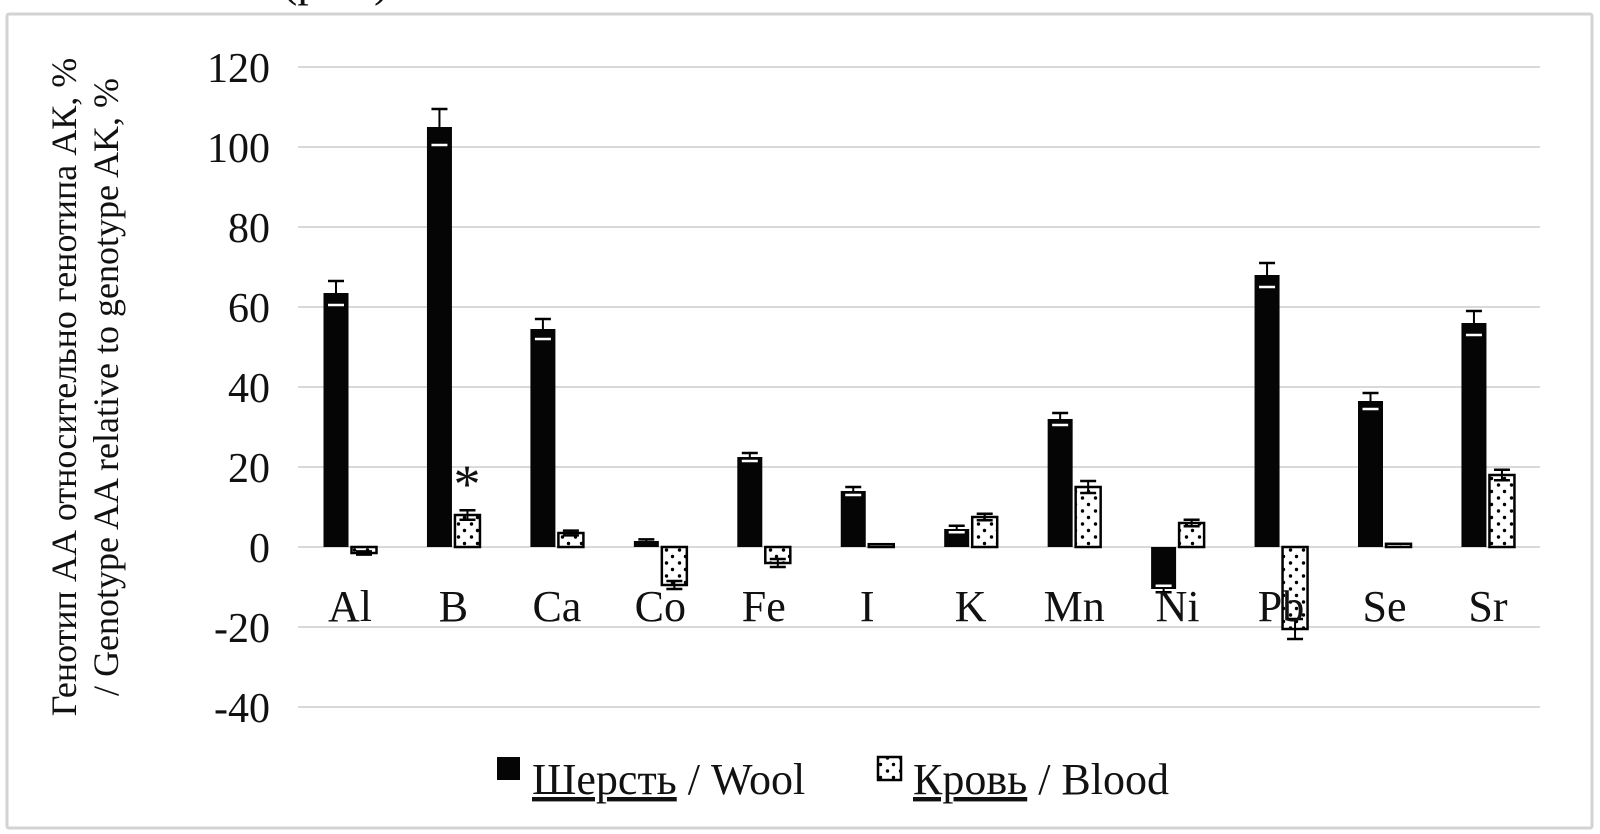 The height and width of the screenshot is (834, 1600). Describe the element at coordinates (750, 502) in the screenshot. I see `bar-wool-Fe` at that location.